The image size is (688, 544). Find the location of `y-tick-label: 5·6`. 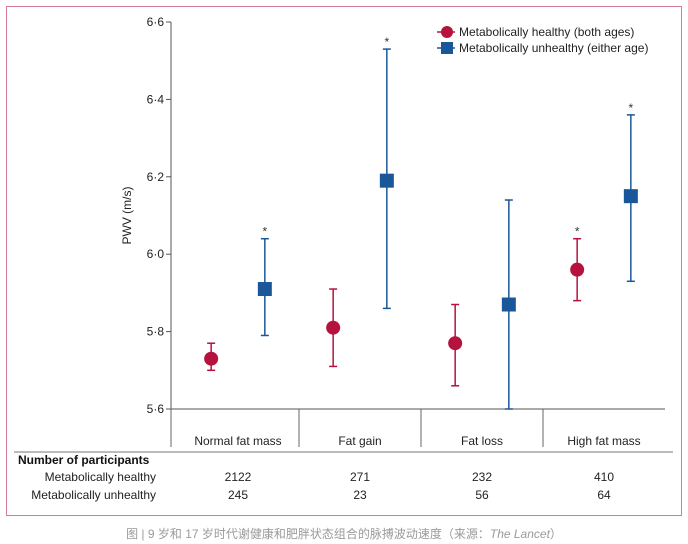

y-tick-label: 5·6 is located at coordinates (156, 409).